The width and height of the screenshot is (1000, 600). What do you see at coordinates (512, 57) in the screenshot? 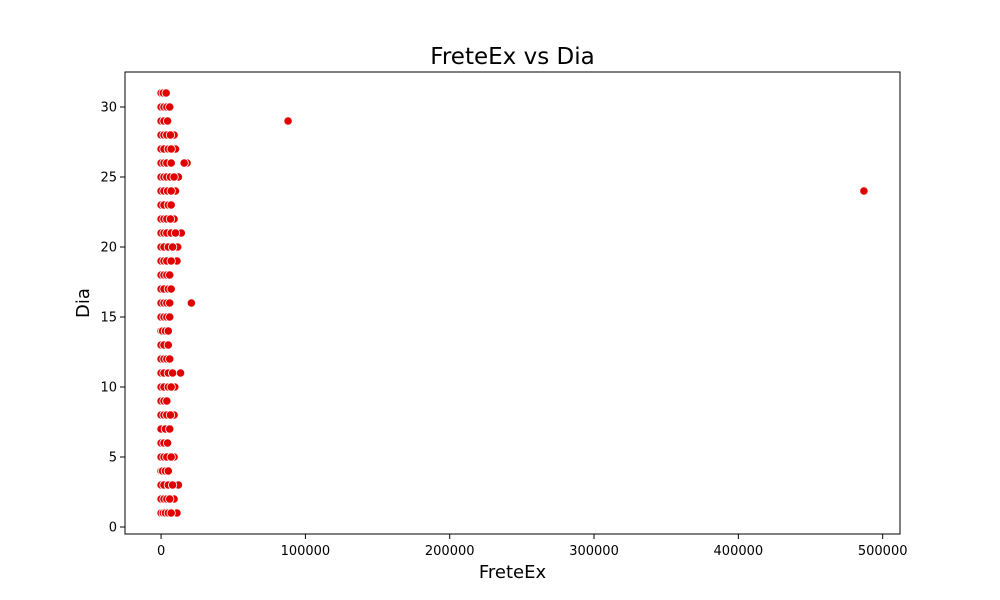
I see `chart-title: FreteEx vs Dia` at bounding box center [512, 57].